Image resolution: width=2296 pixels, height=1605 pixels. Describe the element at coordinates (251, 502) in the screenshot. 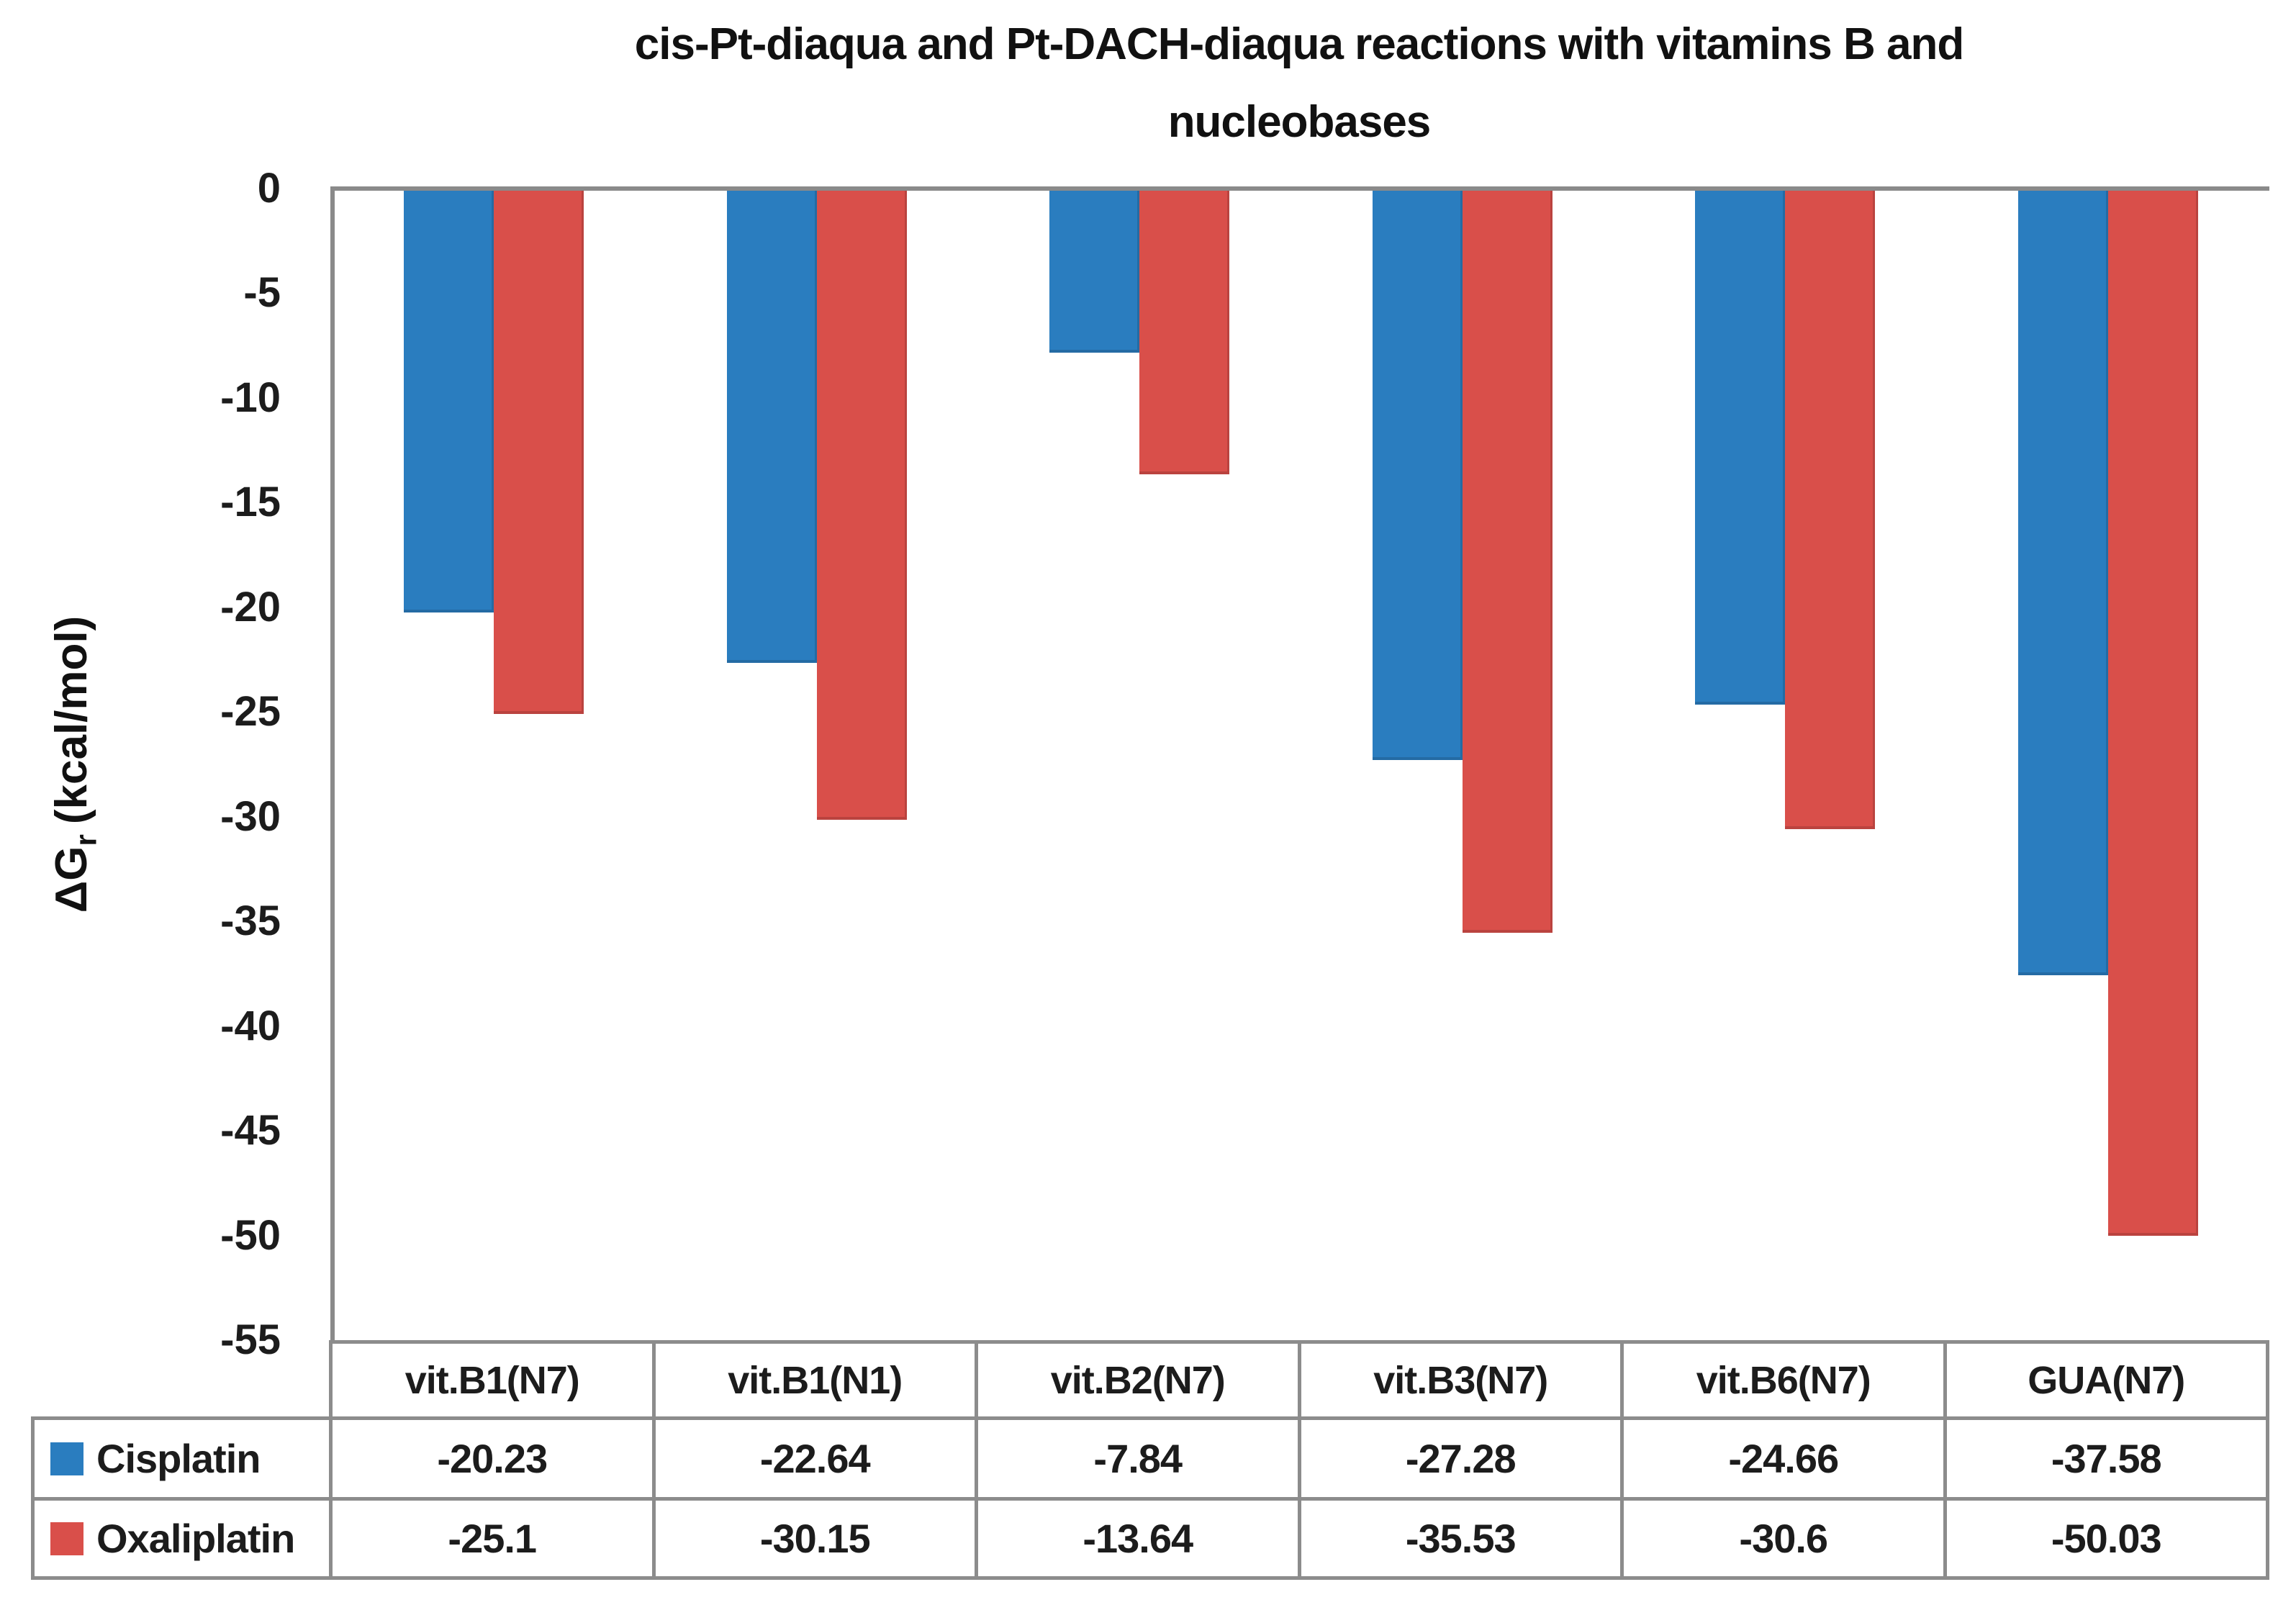

I see `y-tick-label-15: -15` at that location.